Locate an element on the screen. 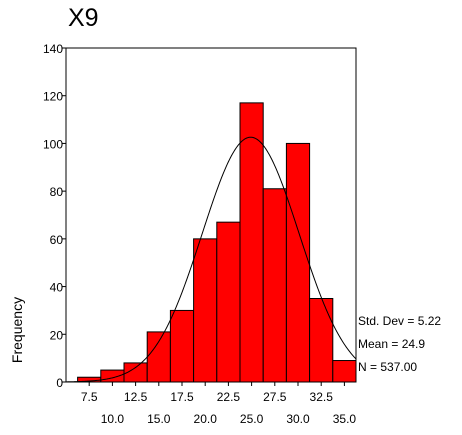  y-tick-label: 140 is located at coordinates (53, 49).